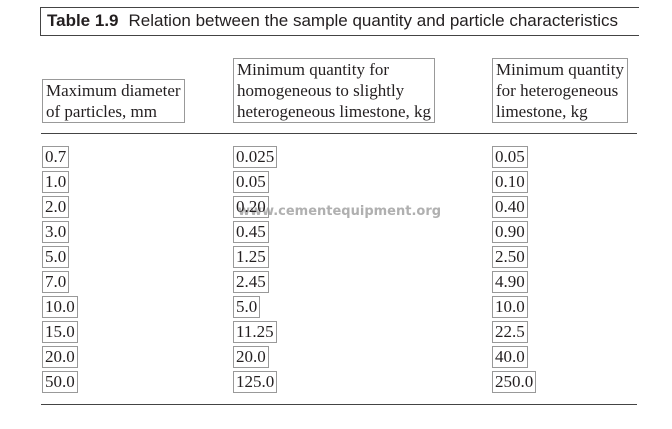 Image resolution: width=672 pixels, height=429 pixels. What do you see at coordinates (340, 211) in the screenshot?
I see `watermark: www.cementequipment.org` at bounding box center [340, 211].